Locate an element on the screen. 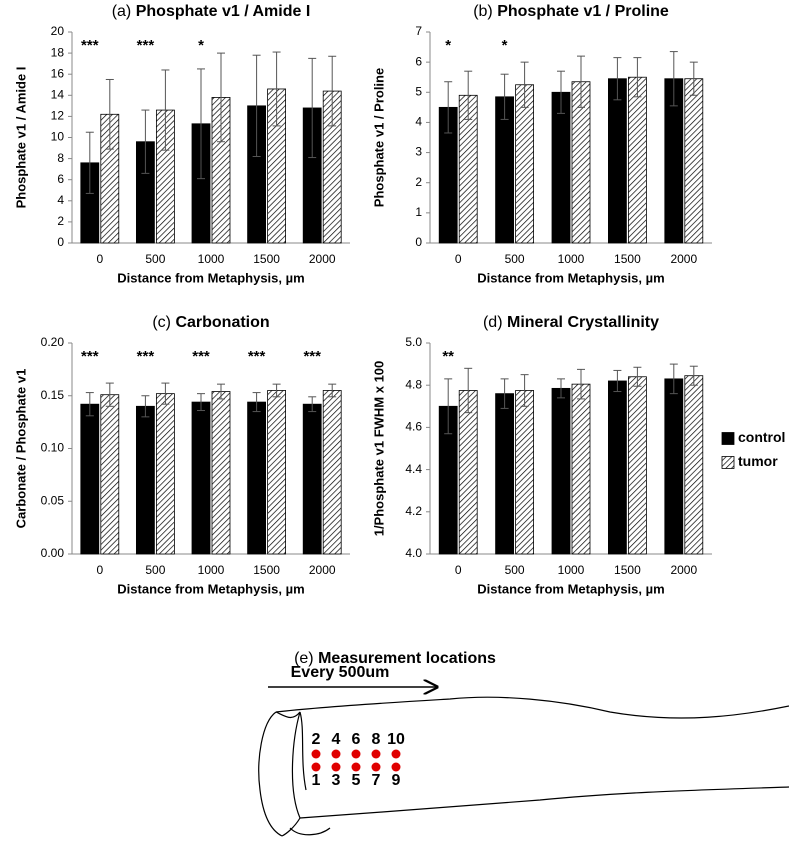 The image size is (789, 866). title-text: Mineral Crystallinity is located at coordinates (583, 322).